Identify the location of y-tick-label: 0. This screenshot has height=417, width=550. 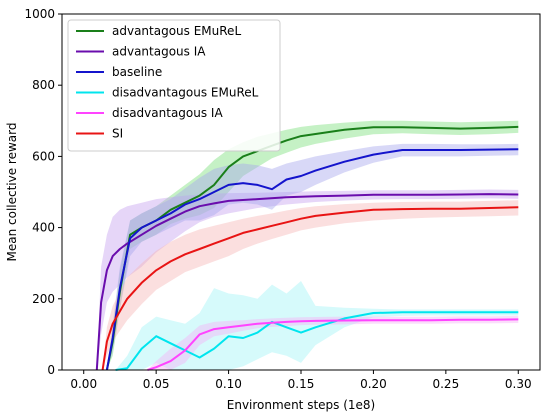
(51, 370).